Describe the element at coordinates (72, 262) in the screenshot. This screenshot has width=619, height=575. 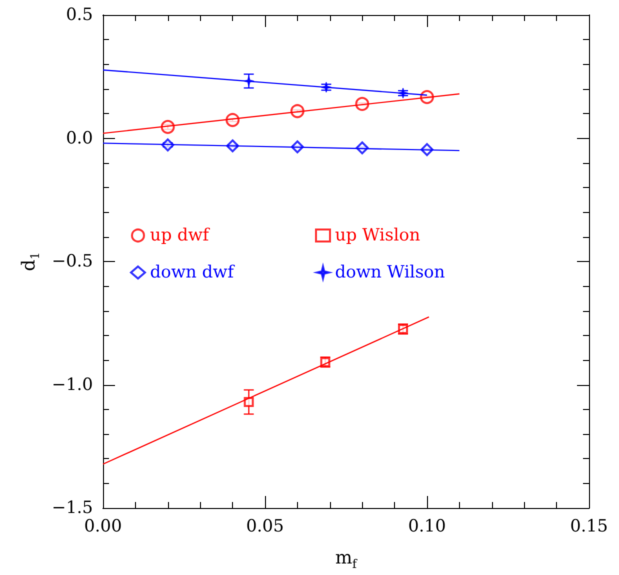
I see `y-tick-label: −0.5` at that location.